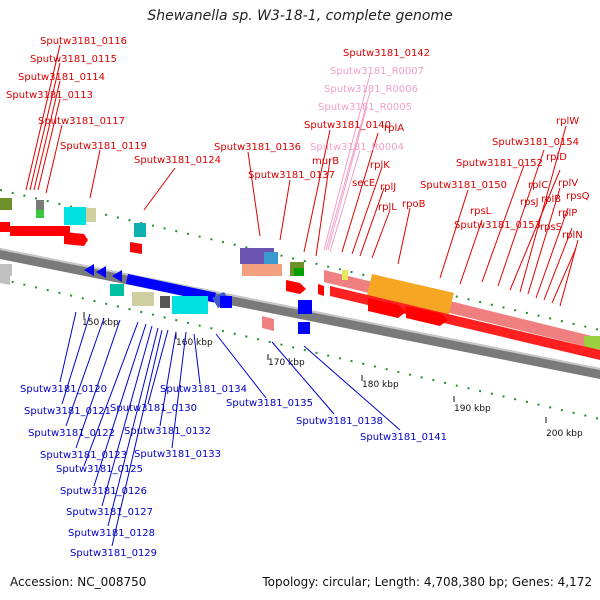  What do you see at coordinates (365, 107) in the screenshot?
I see `gene-label: Sputw3181_R0005` at bounding box center [365, 107].